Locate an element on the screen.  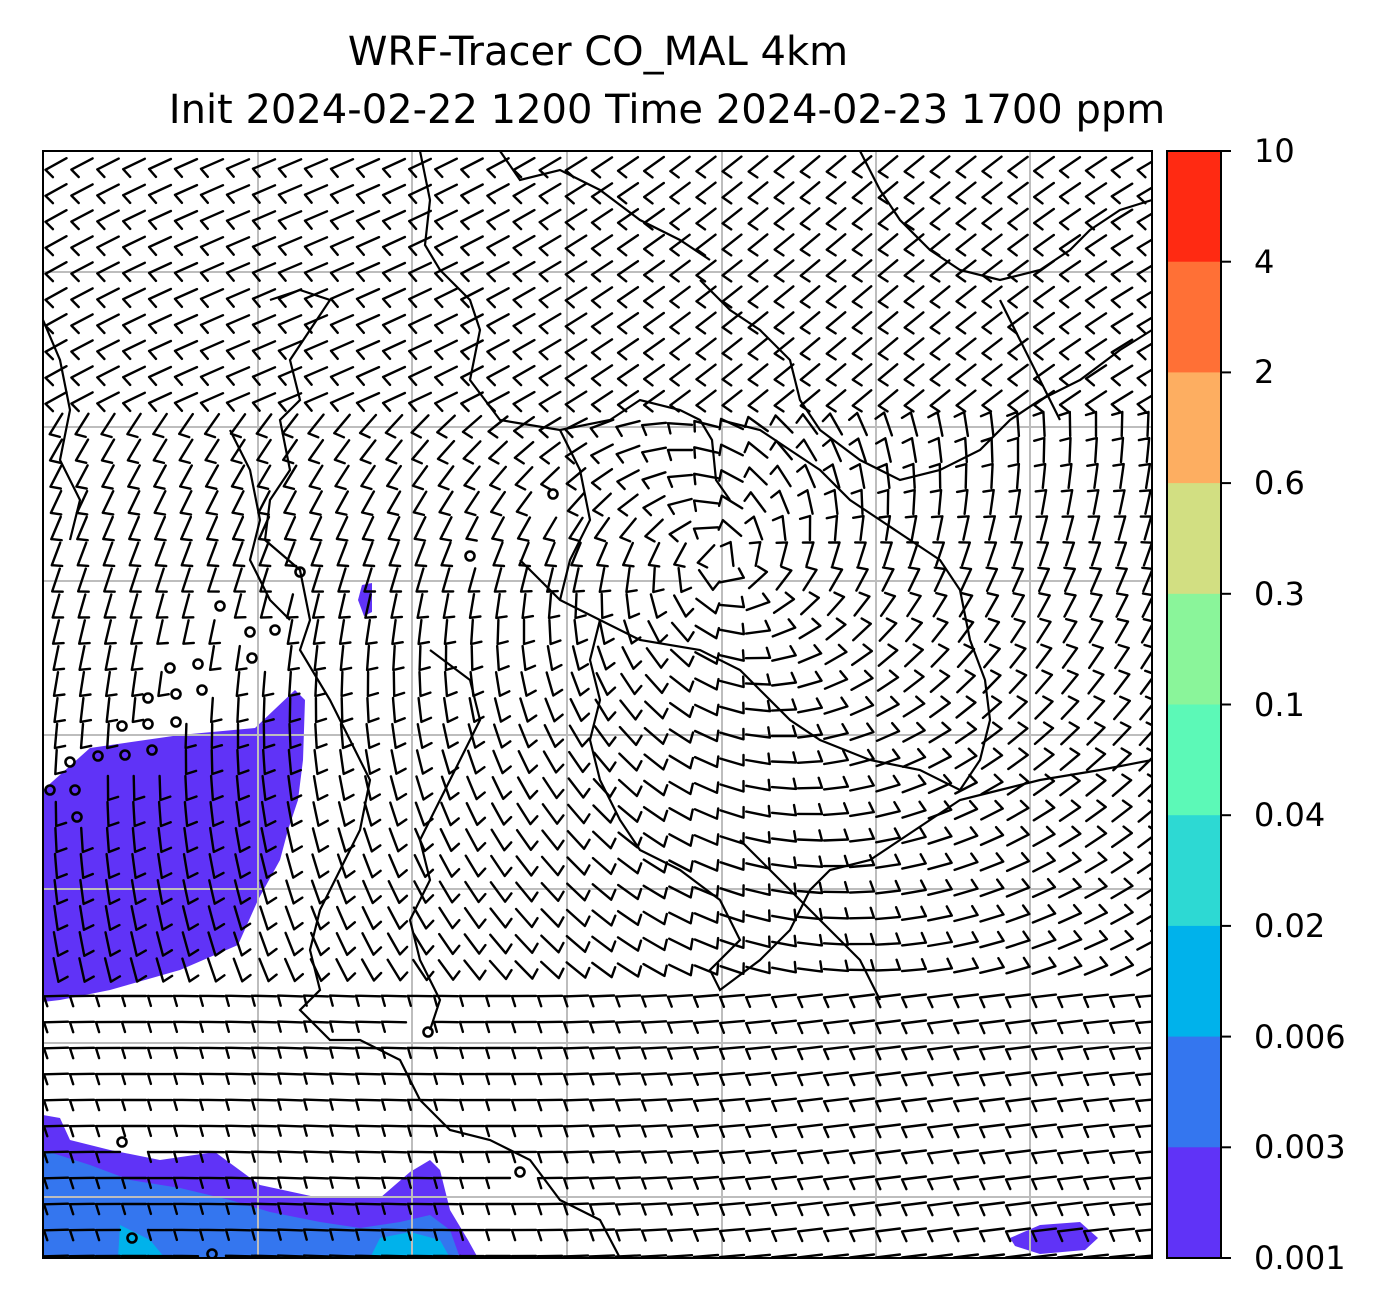
colorbar-tick-label: 10 is located at coordinates (1274, 151).